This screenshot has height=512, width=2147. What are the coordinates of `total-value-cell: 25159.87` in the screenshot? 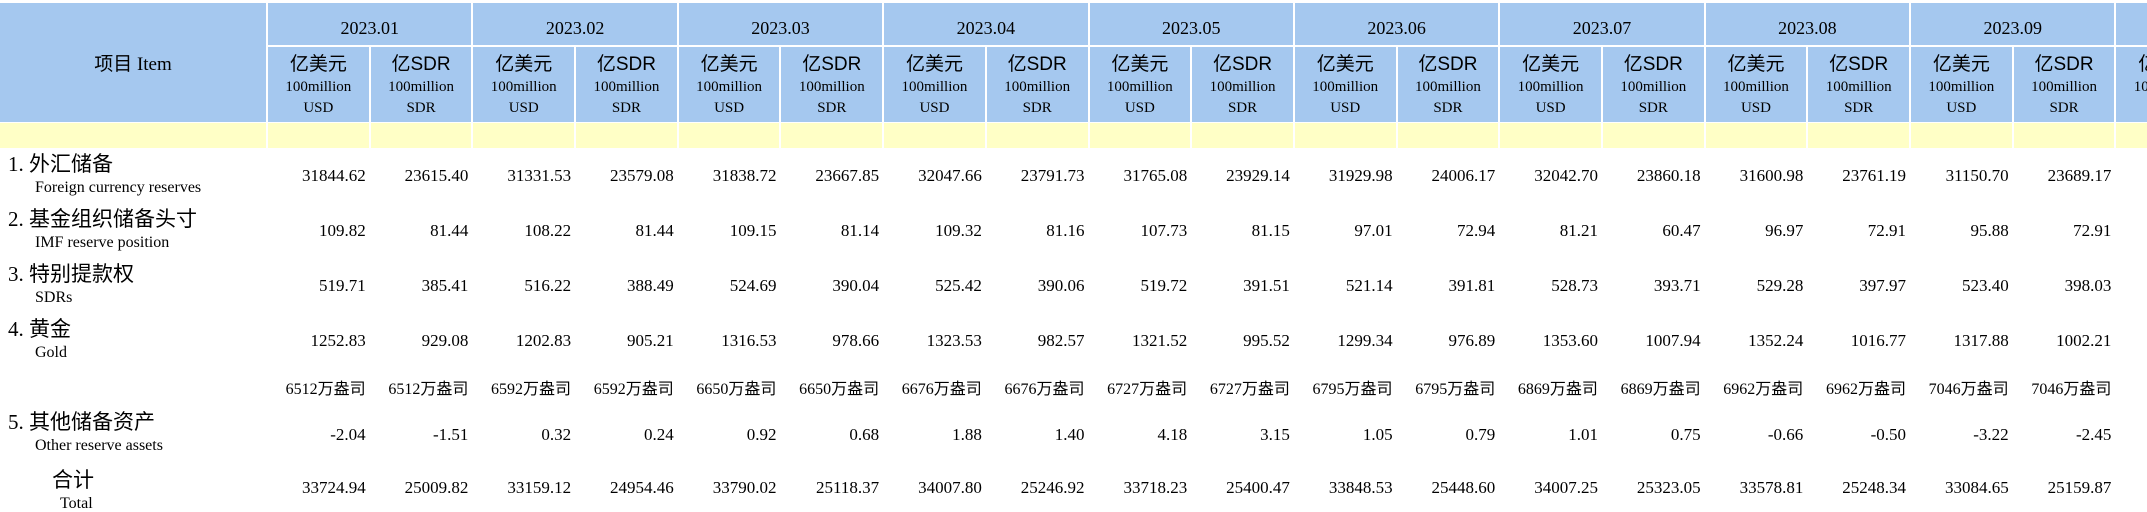 It's located at (2079, 487).